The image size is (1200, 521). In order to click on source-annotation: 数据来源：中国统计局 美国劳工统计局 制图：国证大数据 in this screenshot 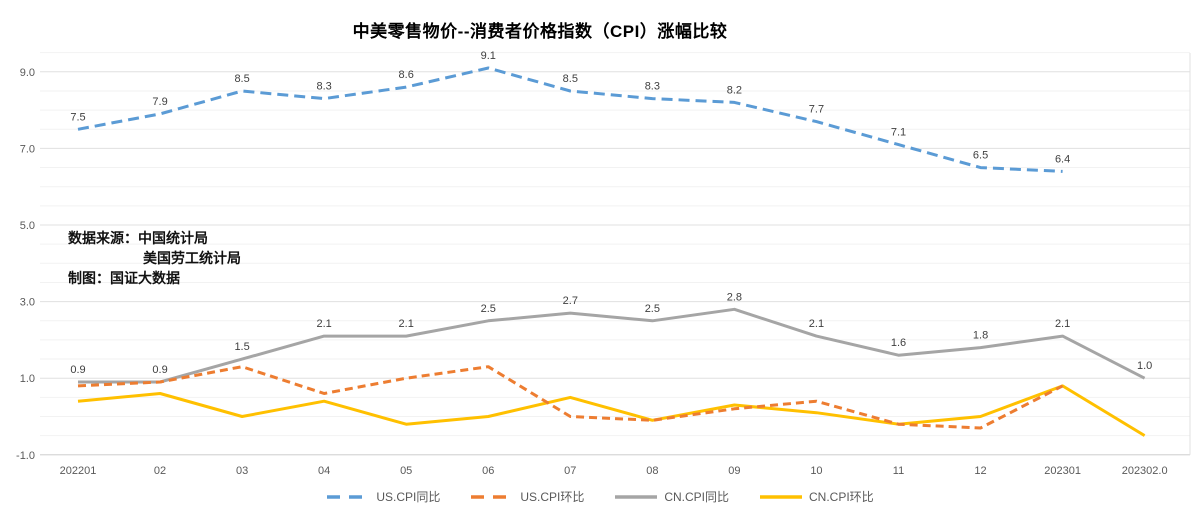, I will do `click(154, 258)`.